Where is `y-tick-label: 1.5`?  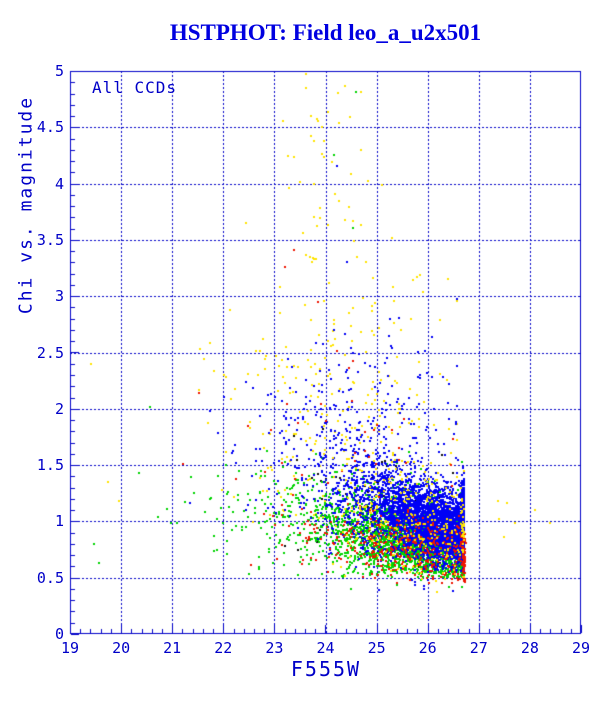 y-tick-label: 1.5 is located at coordinates (50, 465).